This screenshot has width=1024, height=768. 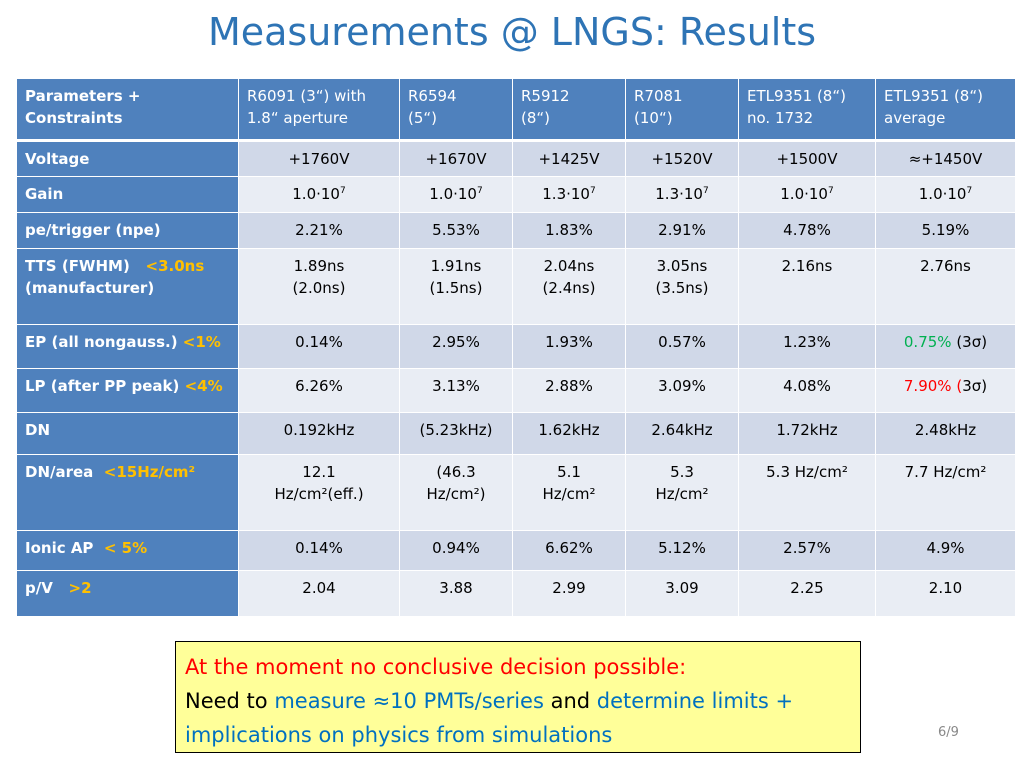 What do you see at coordinates (807, 433) in the screenshot?
I see `table-cell: 1.72kHz` at bounding box center [807, 433].